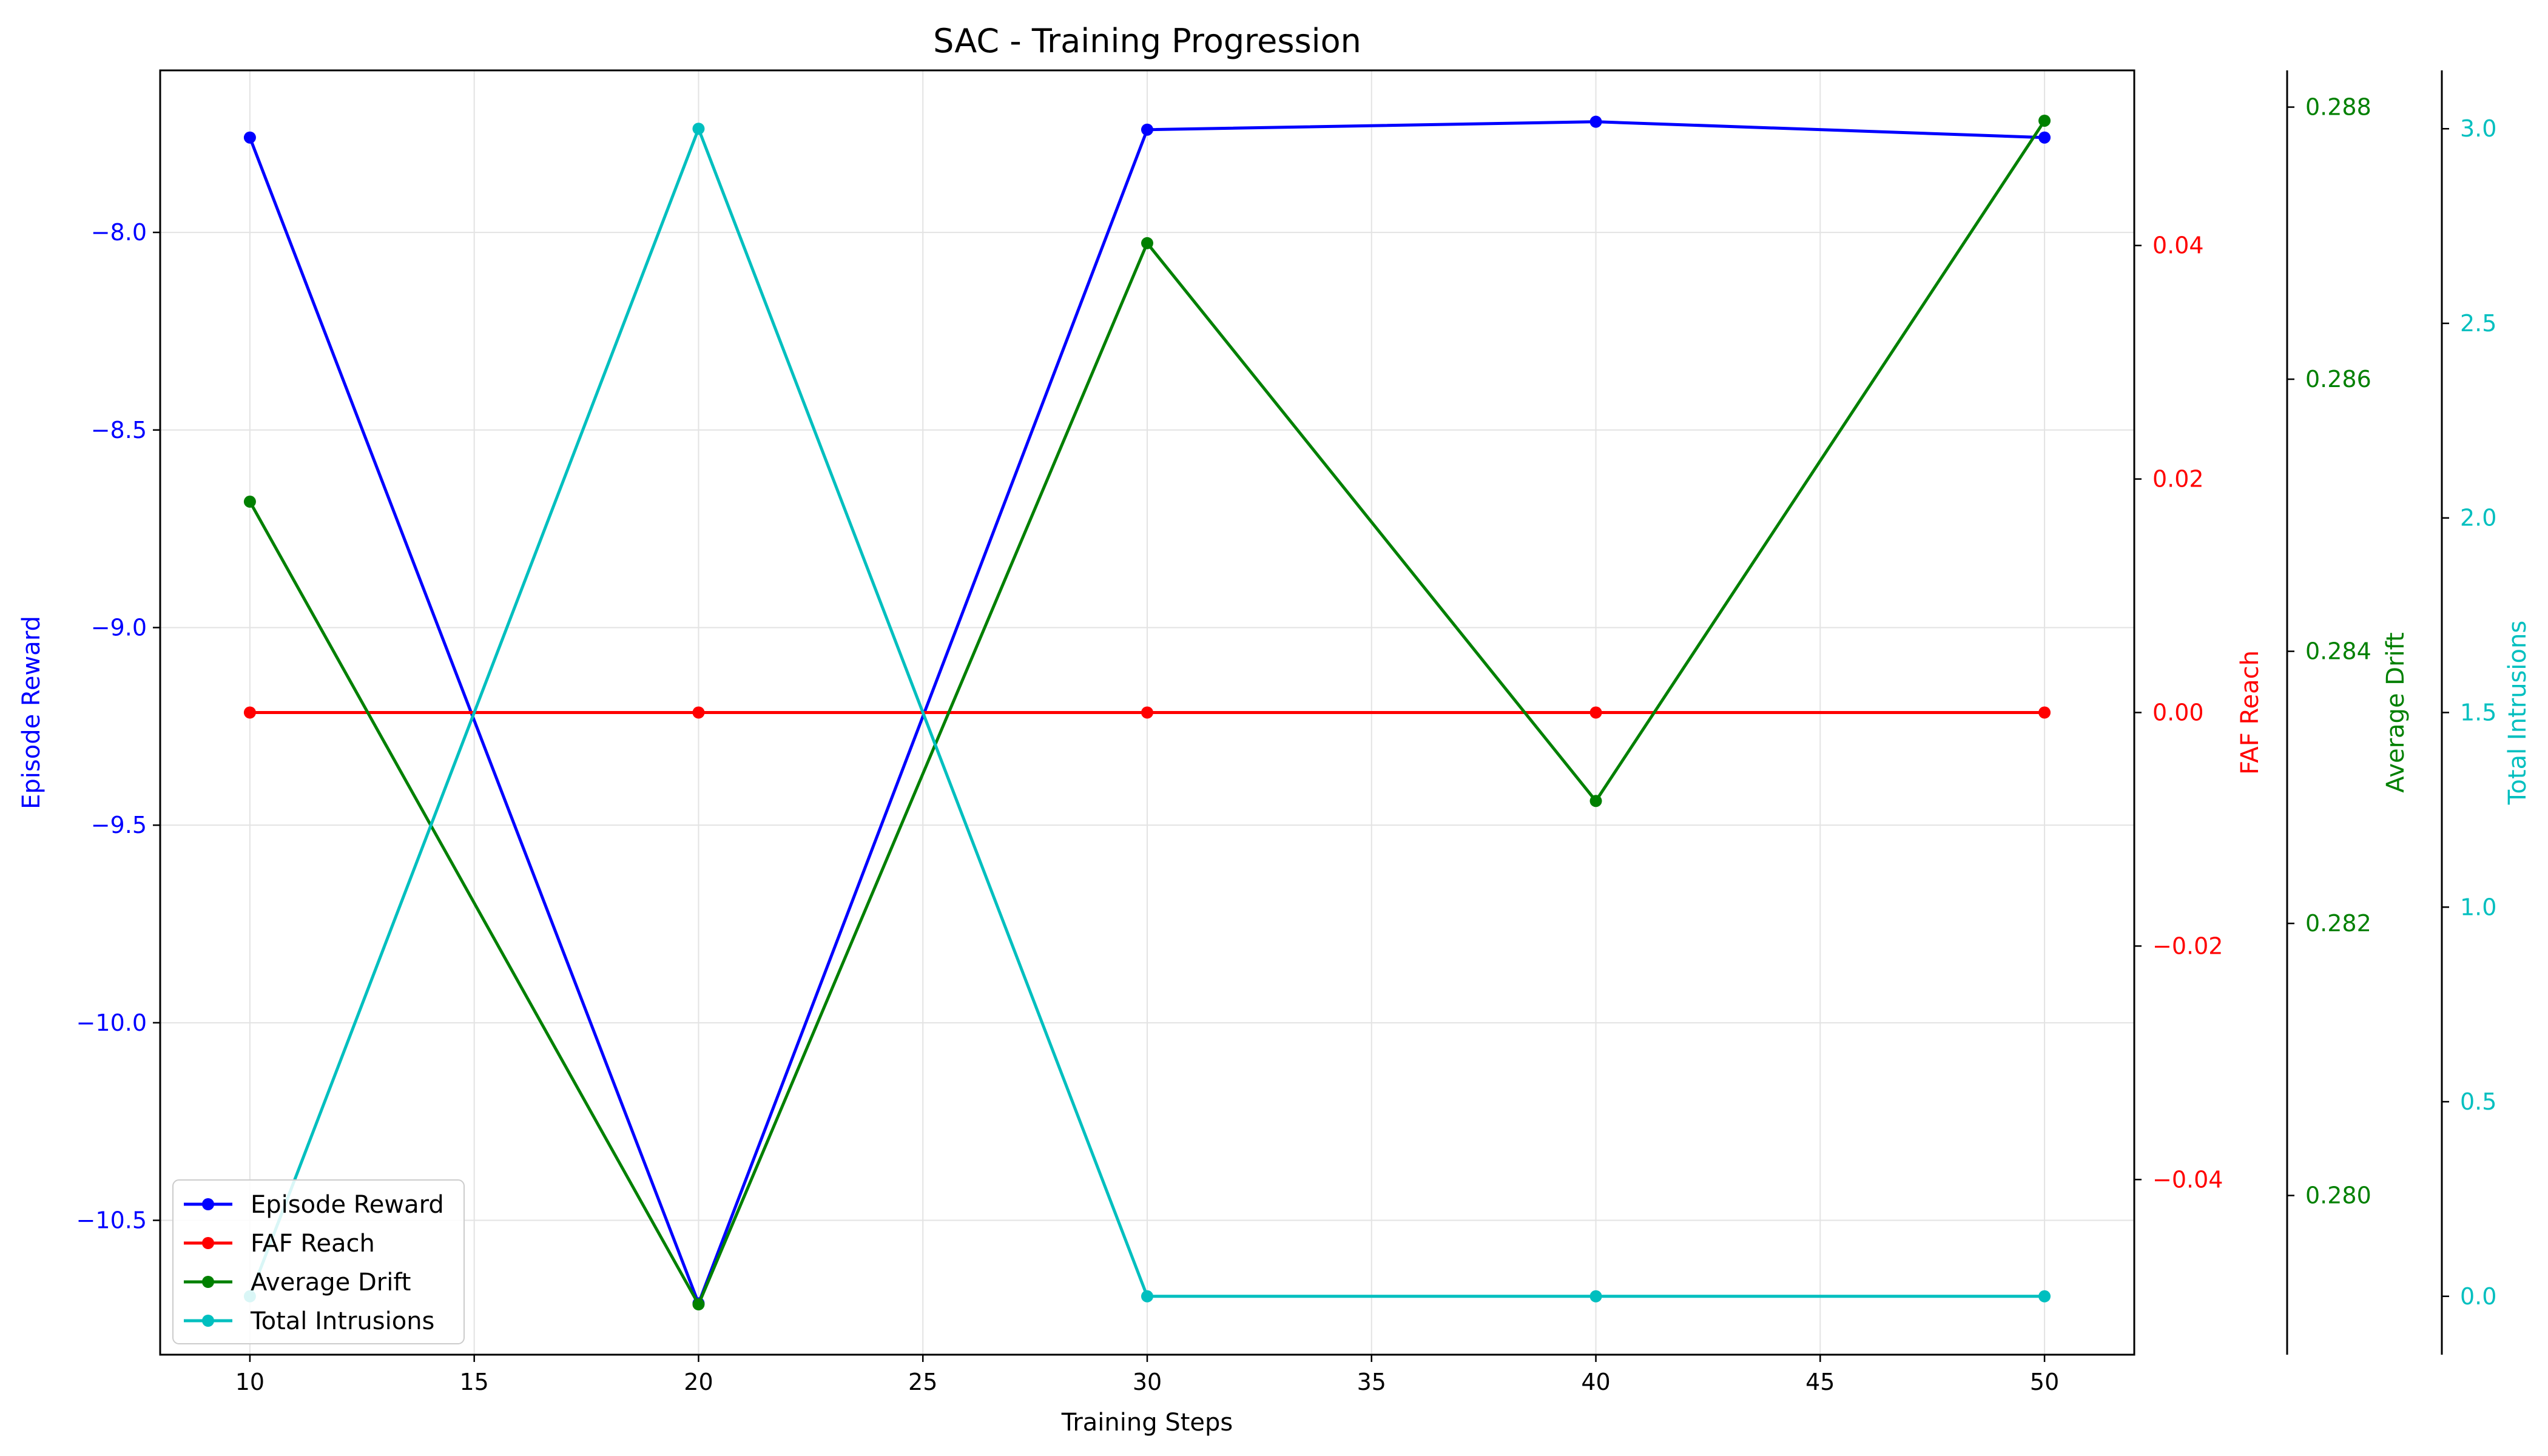 The height and width of the screenshot is (1456, 2548). Describe the element at coordinates (208, 1282) in the screenshot. I see `average-drift-legend-marker` at that location.